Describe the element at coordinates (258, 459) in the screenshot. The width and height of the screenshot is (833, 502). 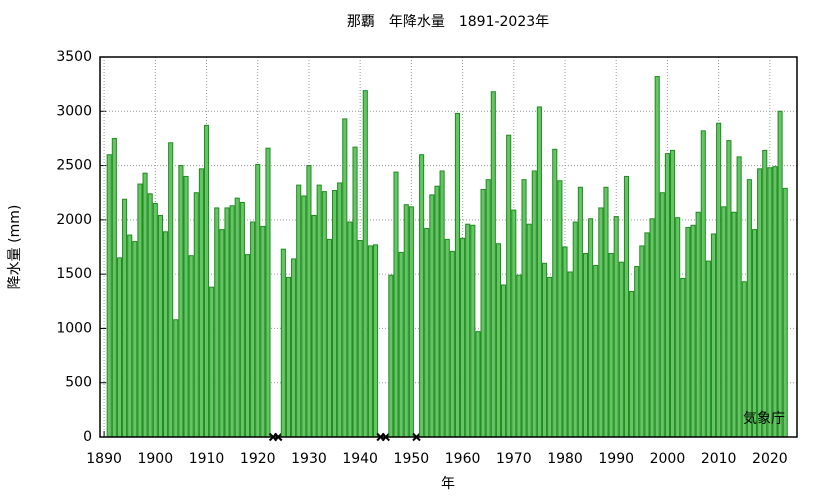
I see `x-tick-label: 1920` at that location.